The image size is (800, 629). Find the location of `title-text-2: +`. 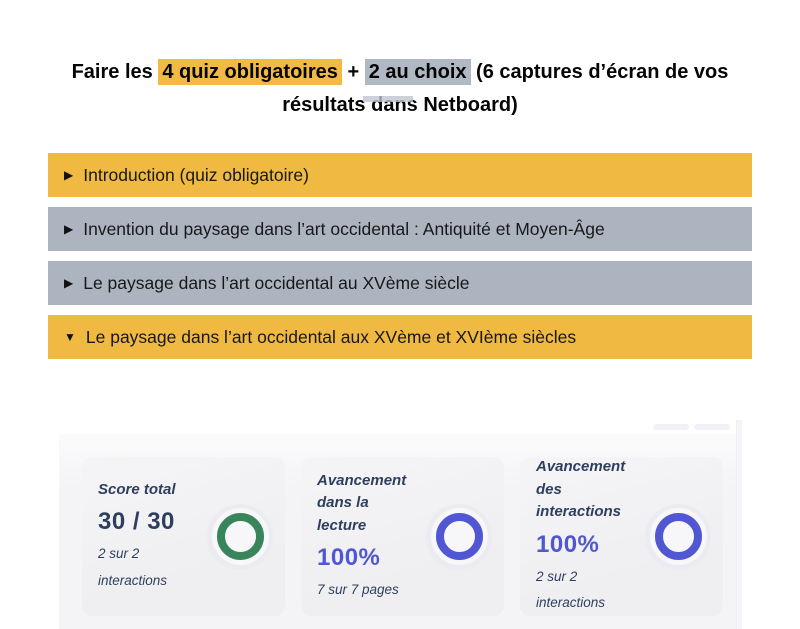

title-text-2: + is located at coordinates (353, 72).